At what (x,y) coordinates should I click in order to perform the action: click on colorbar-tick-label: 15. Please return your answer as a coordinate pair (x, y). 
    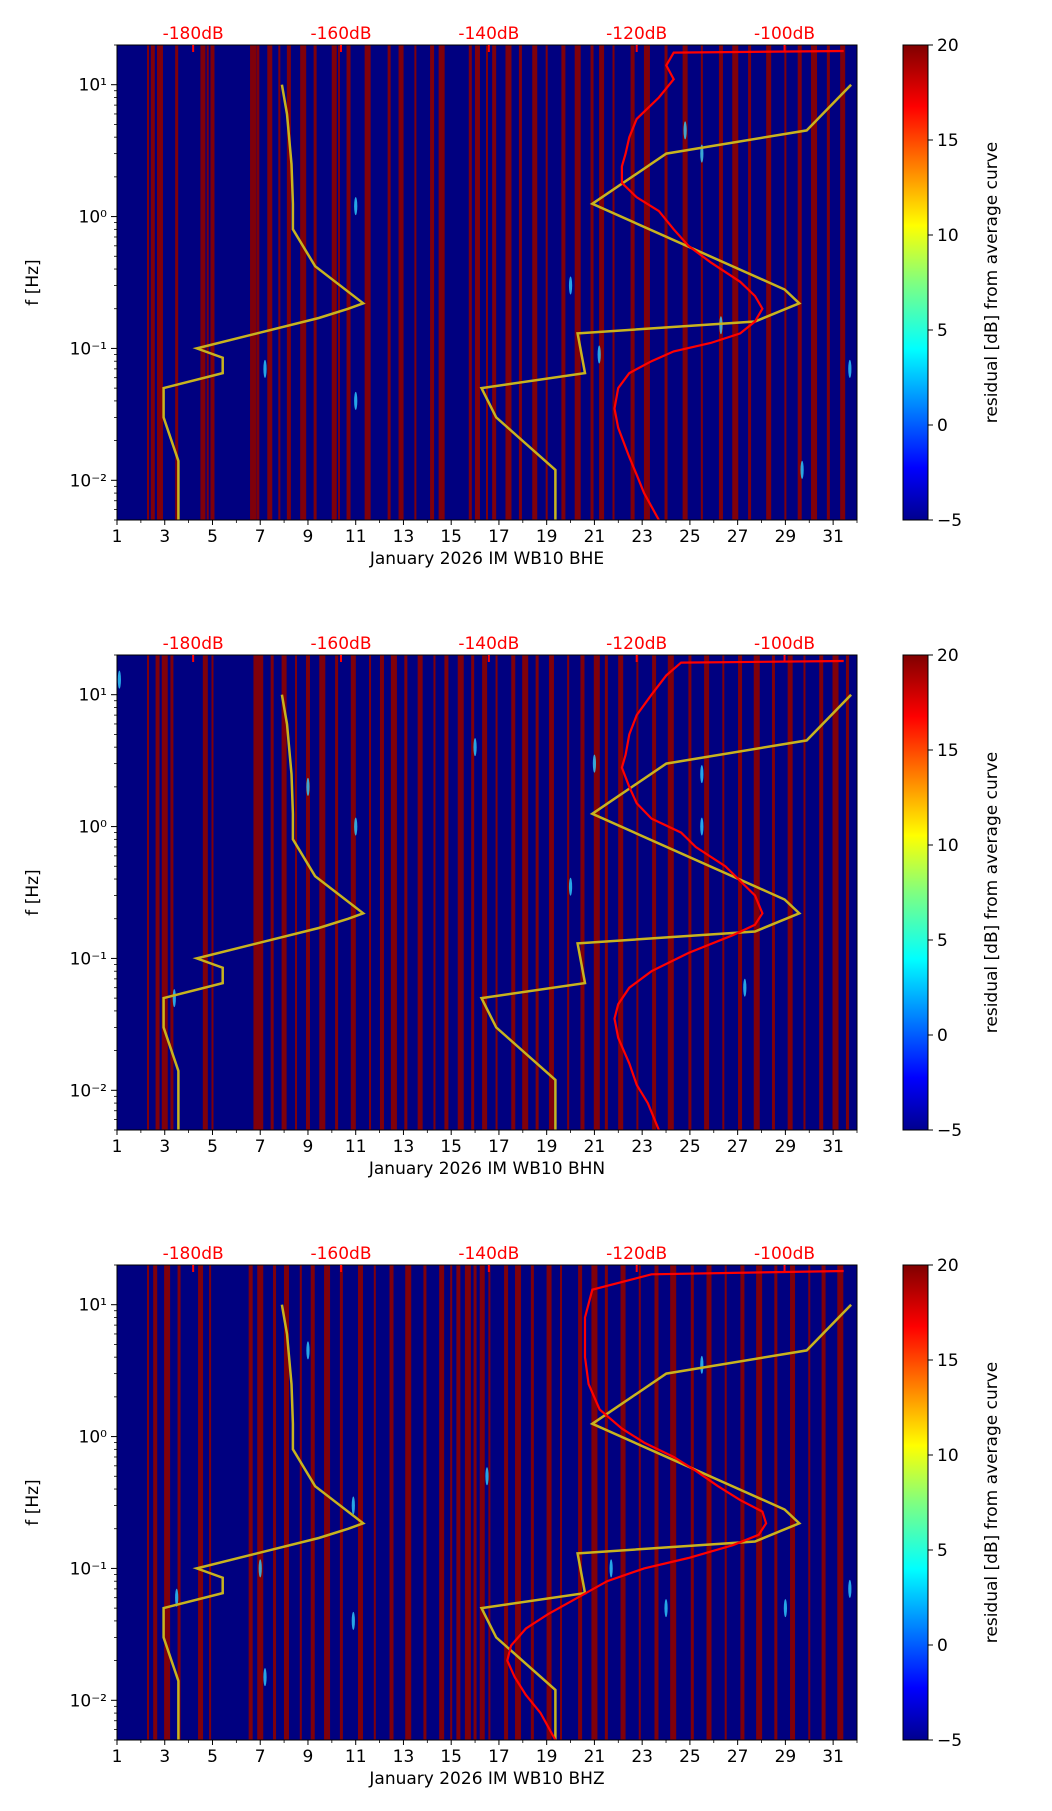
    Looking at the image, I should click on (948, 751).